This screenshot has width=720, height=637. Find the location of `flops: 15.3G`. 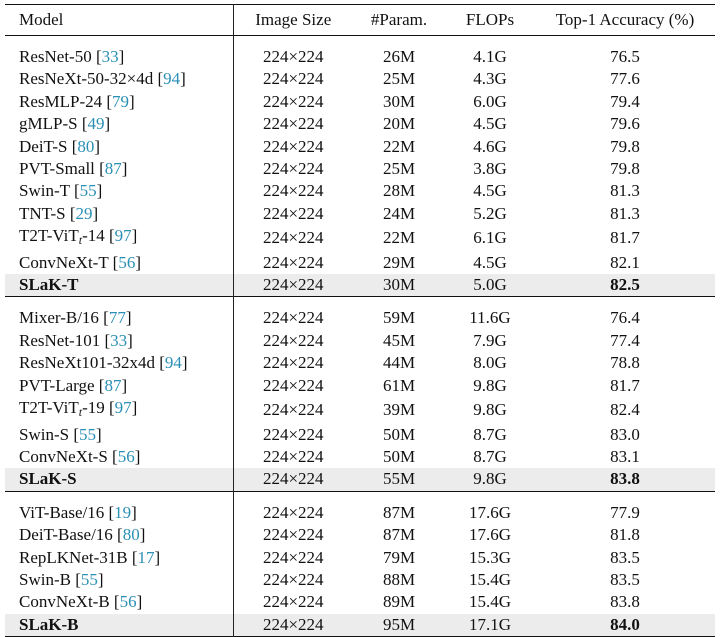

flops: 15.3G is located at coordinates (490, 557).